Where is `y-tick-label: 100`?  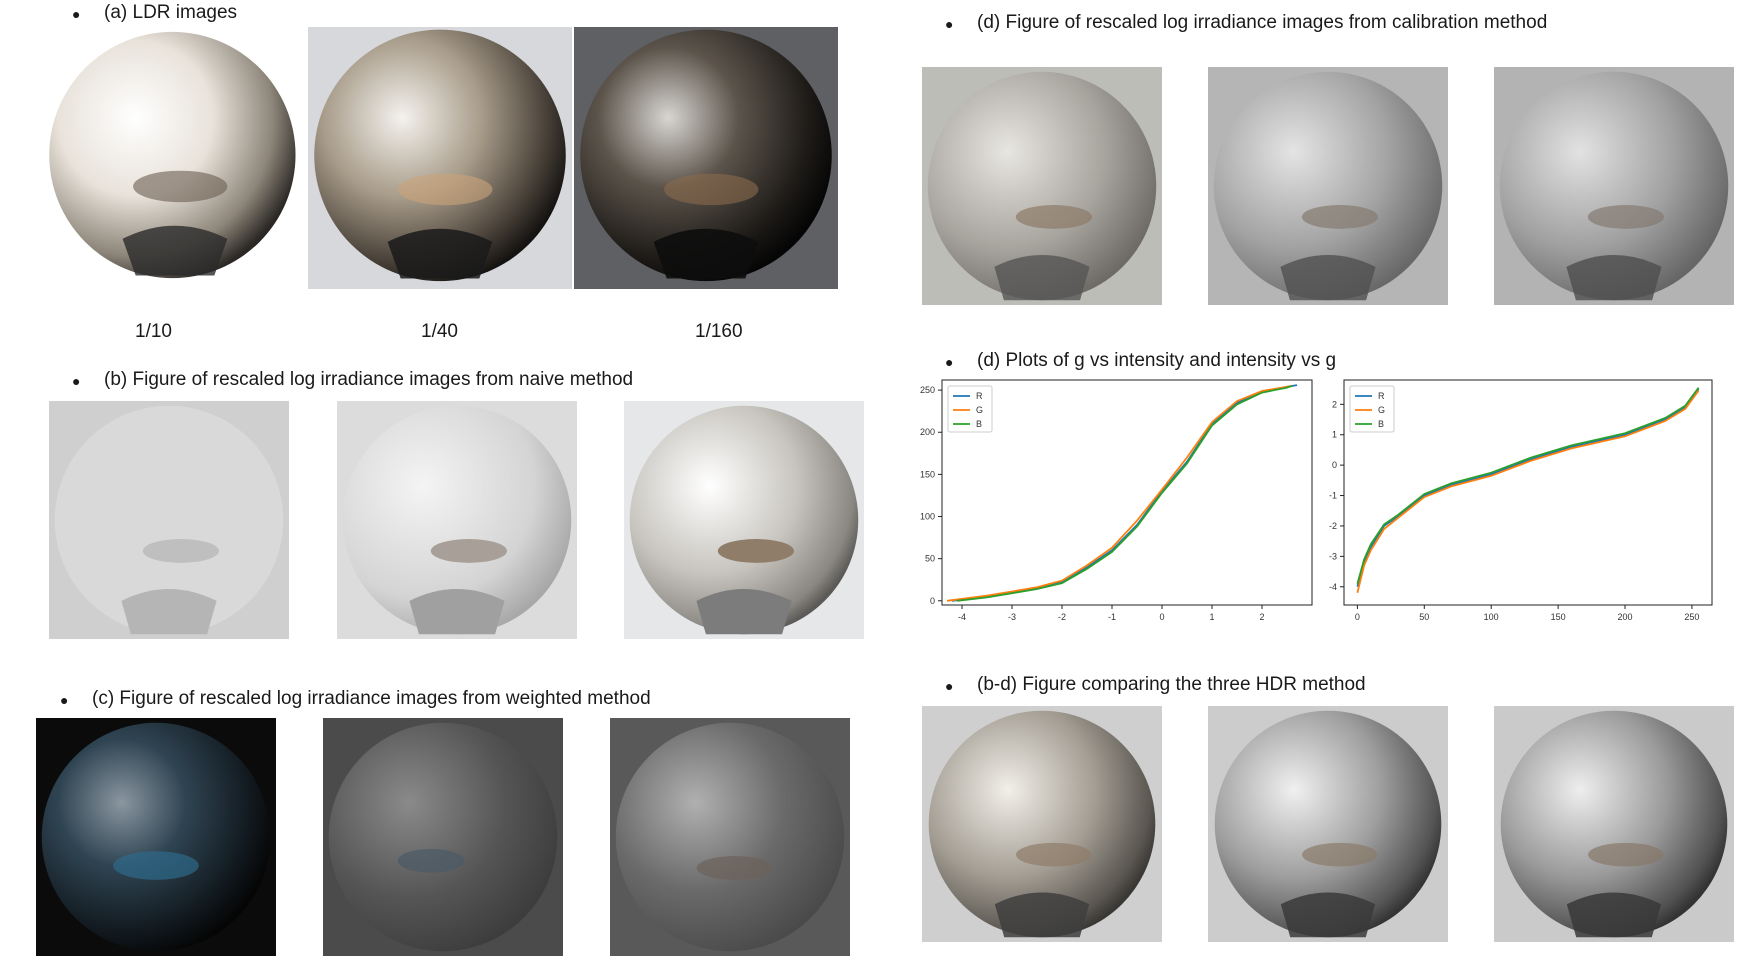
y-tick-label: 100 is located at coordinates (927, 517).